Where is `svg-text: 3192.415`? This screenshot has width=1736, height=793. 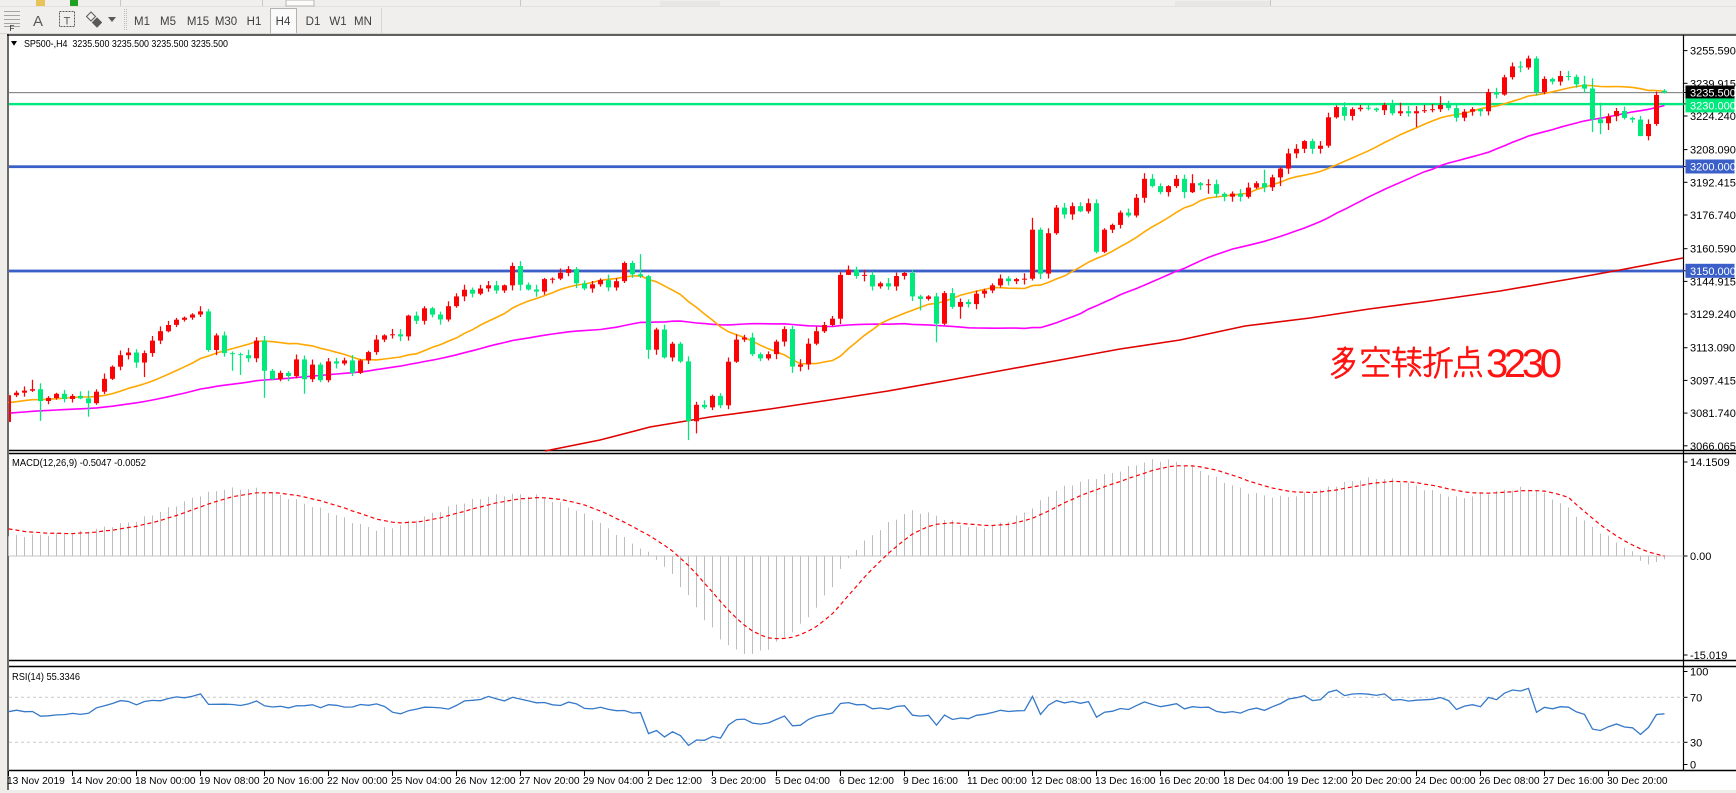
svg-text: 3192.415 is located at coordinates (1713, 183).